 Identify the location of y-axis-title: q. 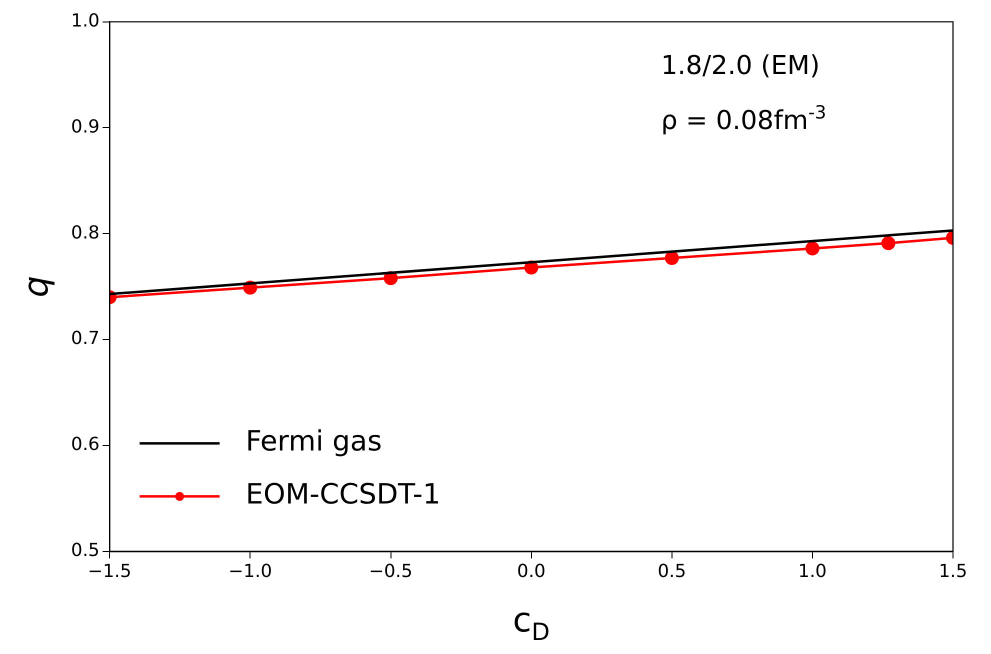
(36, 287).